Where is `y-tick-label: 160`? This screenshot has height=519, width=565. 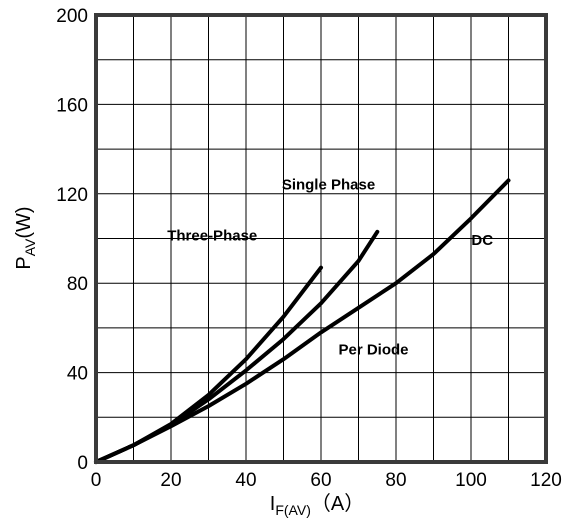
y-tick-label: 160 is located at coordinates (72, 105).